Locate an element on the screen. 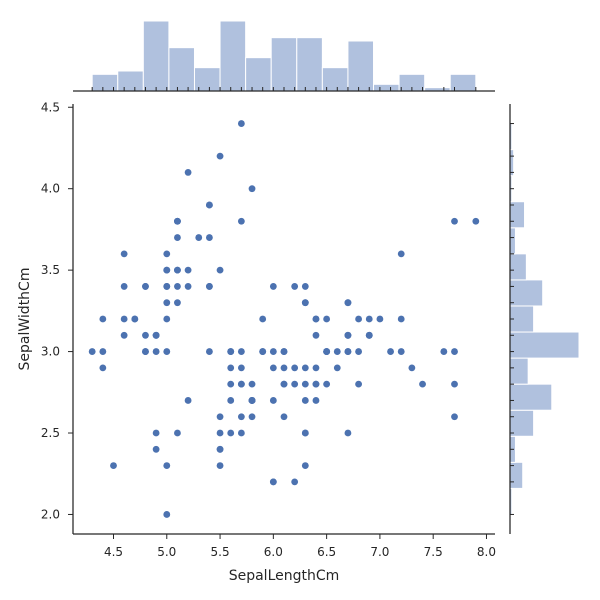  x-tick-label: 6.5 is located at coordinates (326, 552).